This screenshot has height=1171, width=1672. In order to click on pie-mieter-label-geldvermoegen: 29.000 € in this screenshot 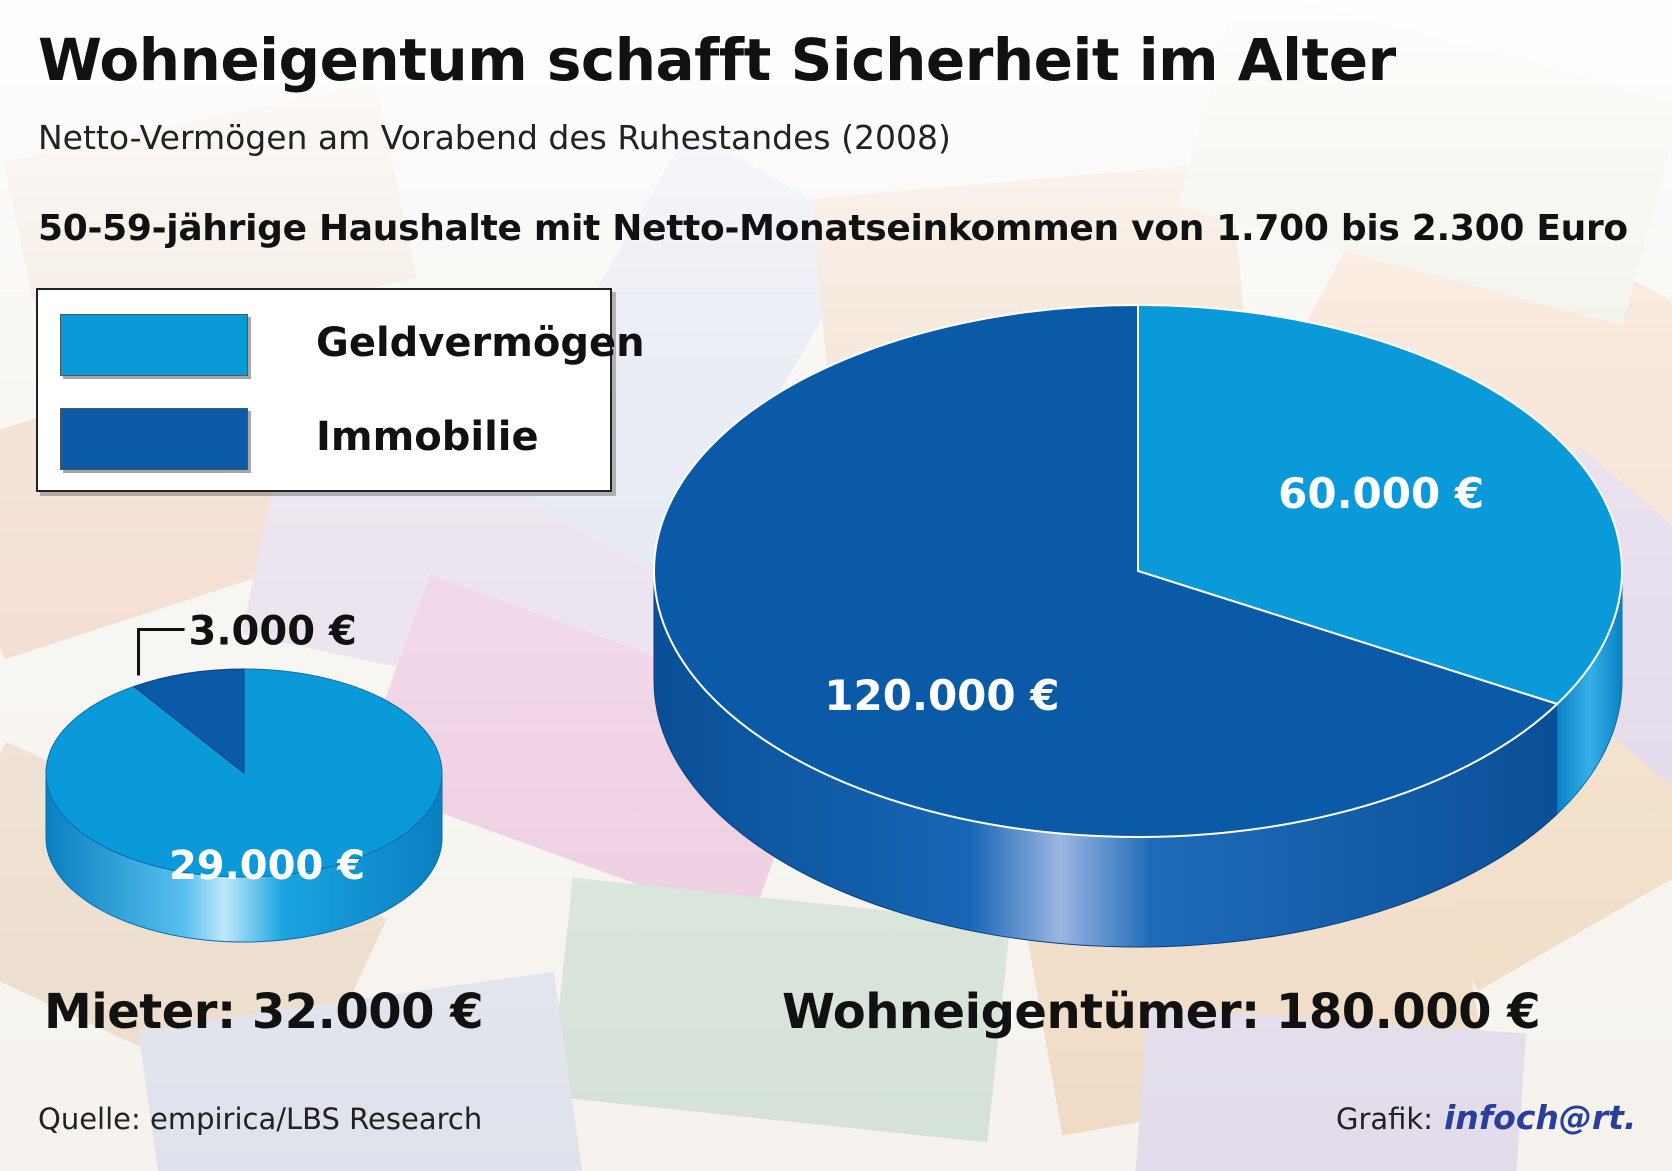, I will do `click(267, 866)`.